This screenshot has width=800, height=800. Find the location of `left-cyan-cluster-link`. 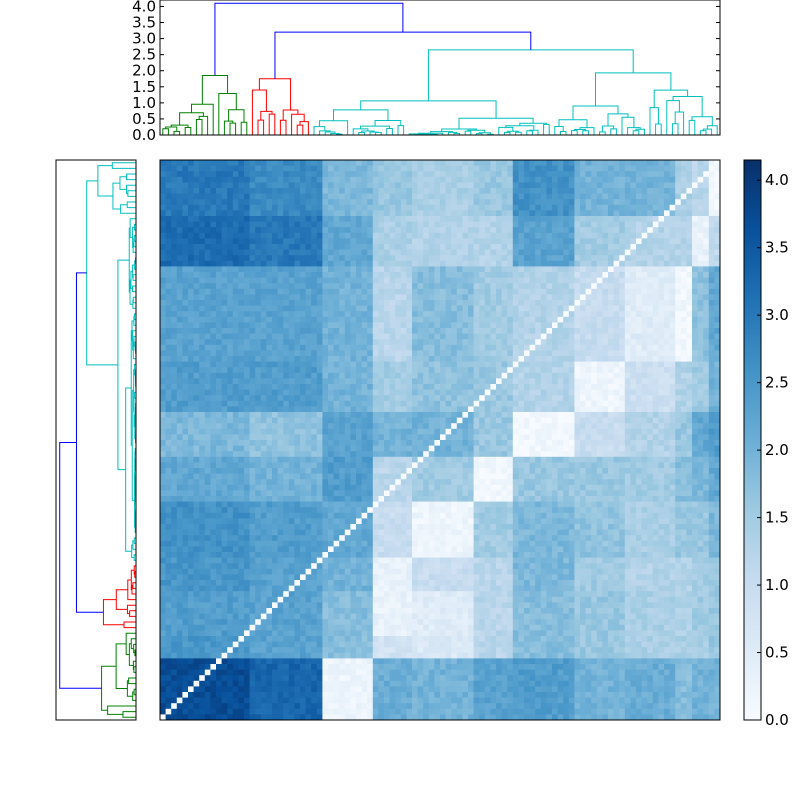

left-cyan-cluster-link is located at coordinates (131, 292).